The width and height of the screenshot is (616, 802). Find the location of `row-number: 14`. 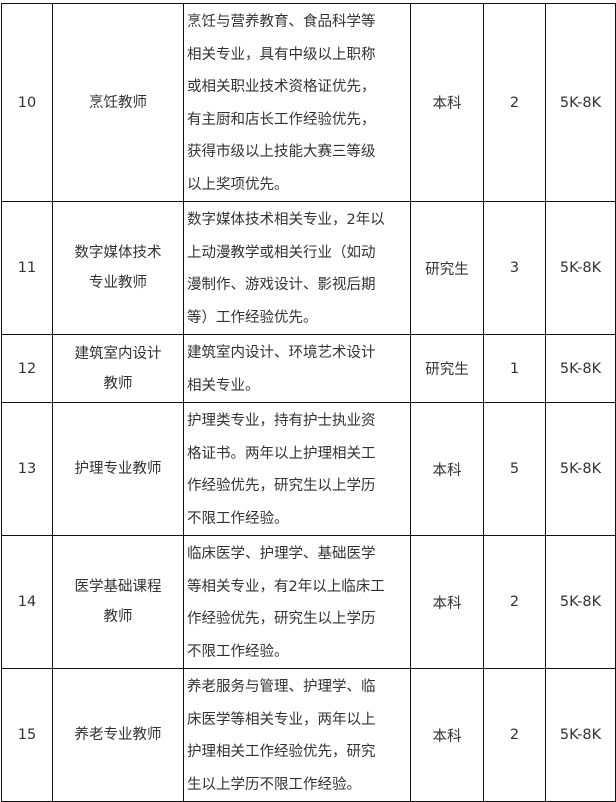

row-number: 14 is located at coordinates (27, 602).